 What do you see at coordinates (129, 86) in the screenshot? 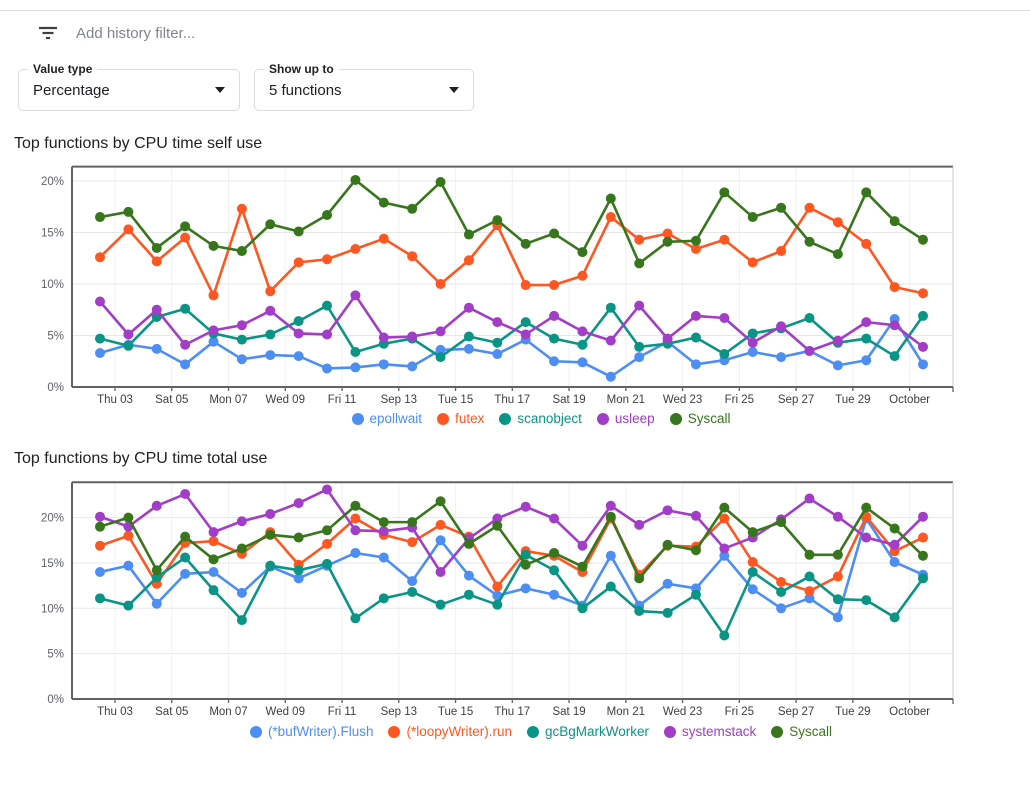
I see `value-type-select: Value type Percentage` at bounding box center [129, 86].